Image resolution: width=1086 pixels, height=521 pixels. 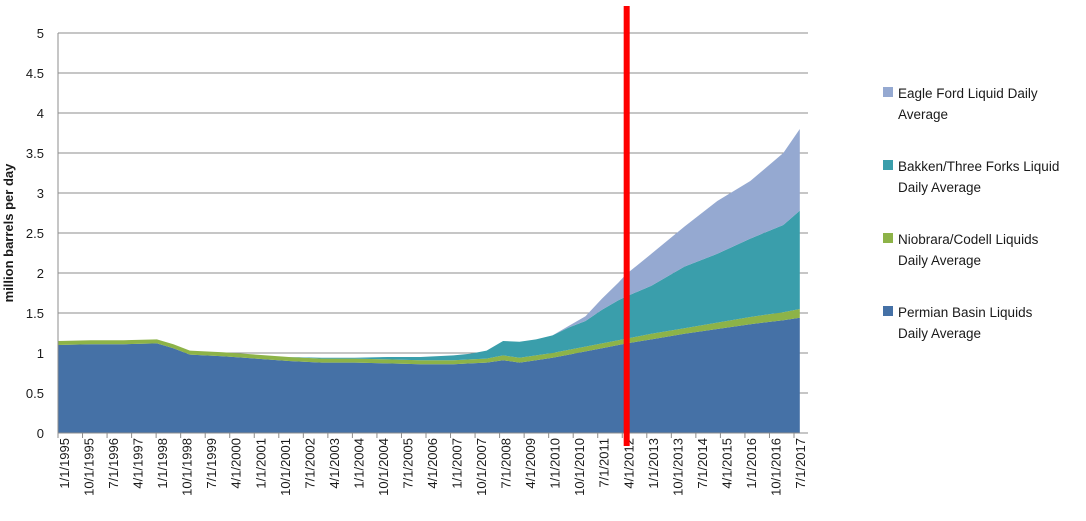 I want to click on x-tick-label: 7/1/2005, so click(x=407, y=463).